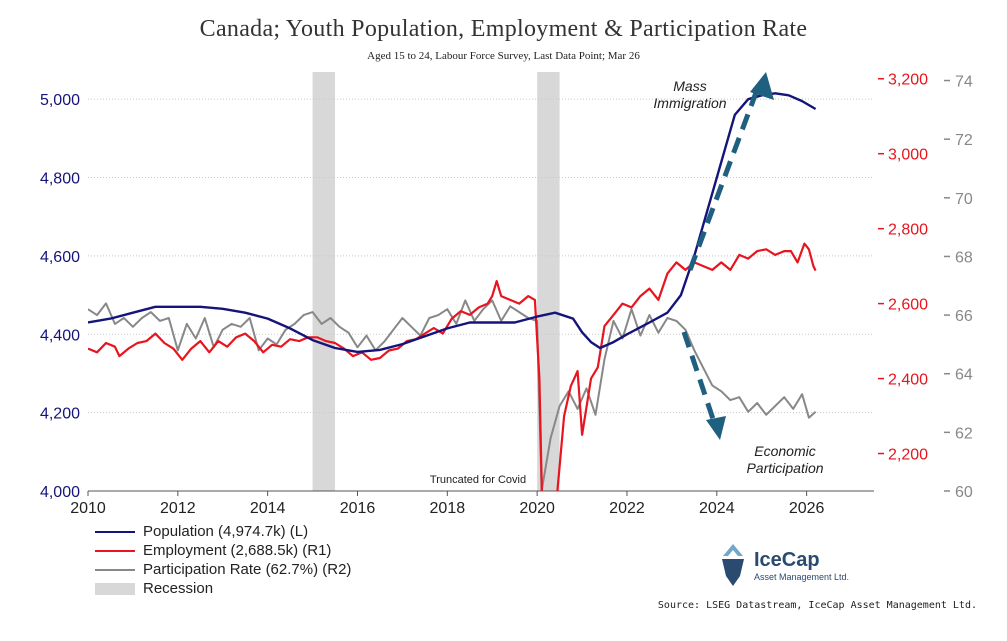  Describe the element at coordinates (178, 508) in the screenshot. I see `x-tick-label: 2012` at that location.